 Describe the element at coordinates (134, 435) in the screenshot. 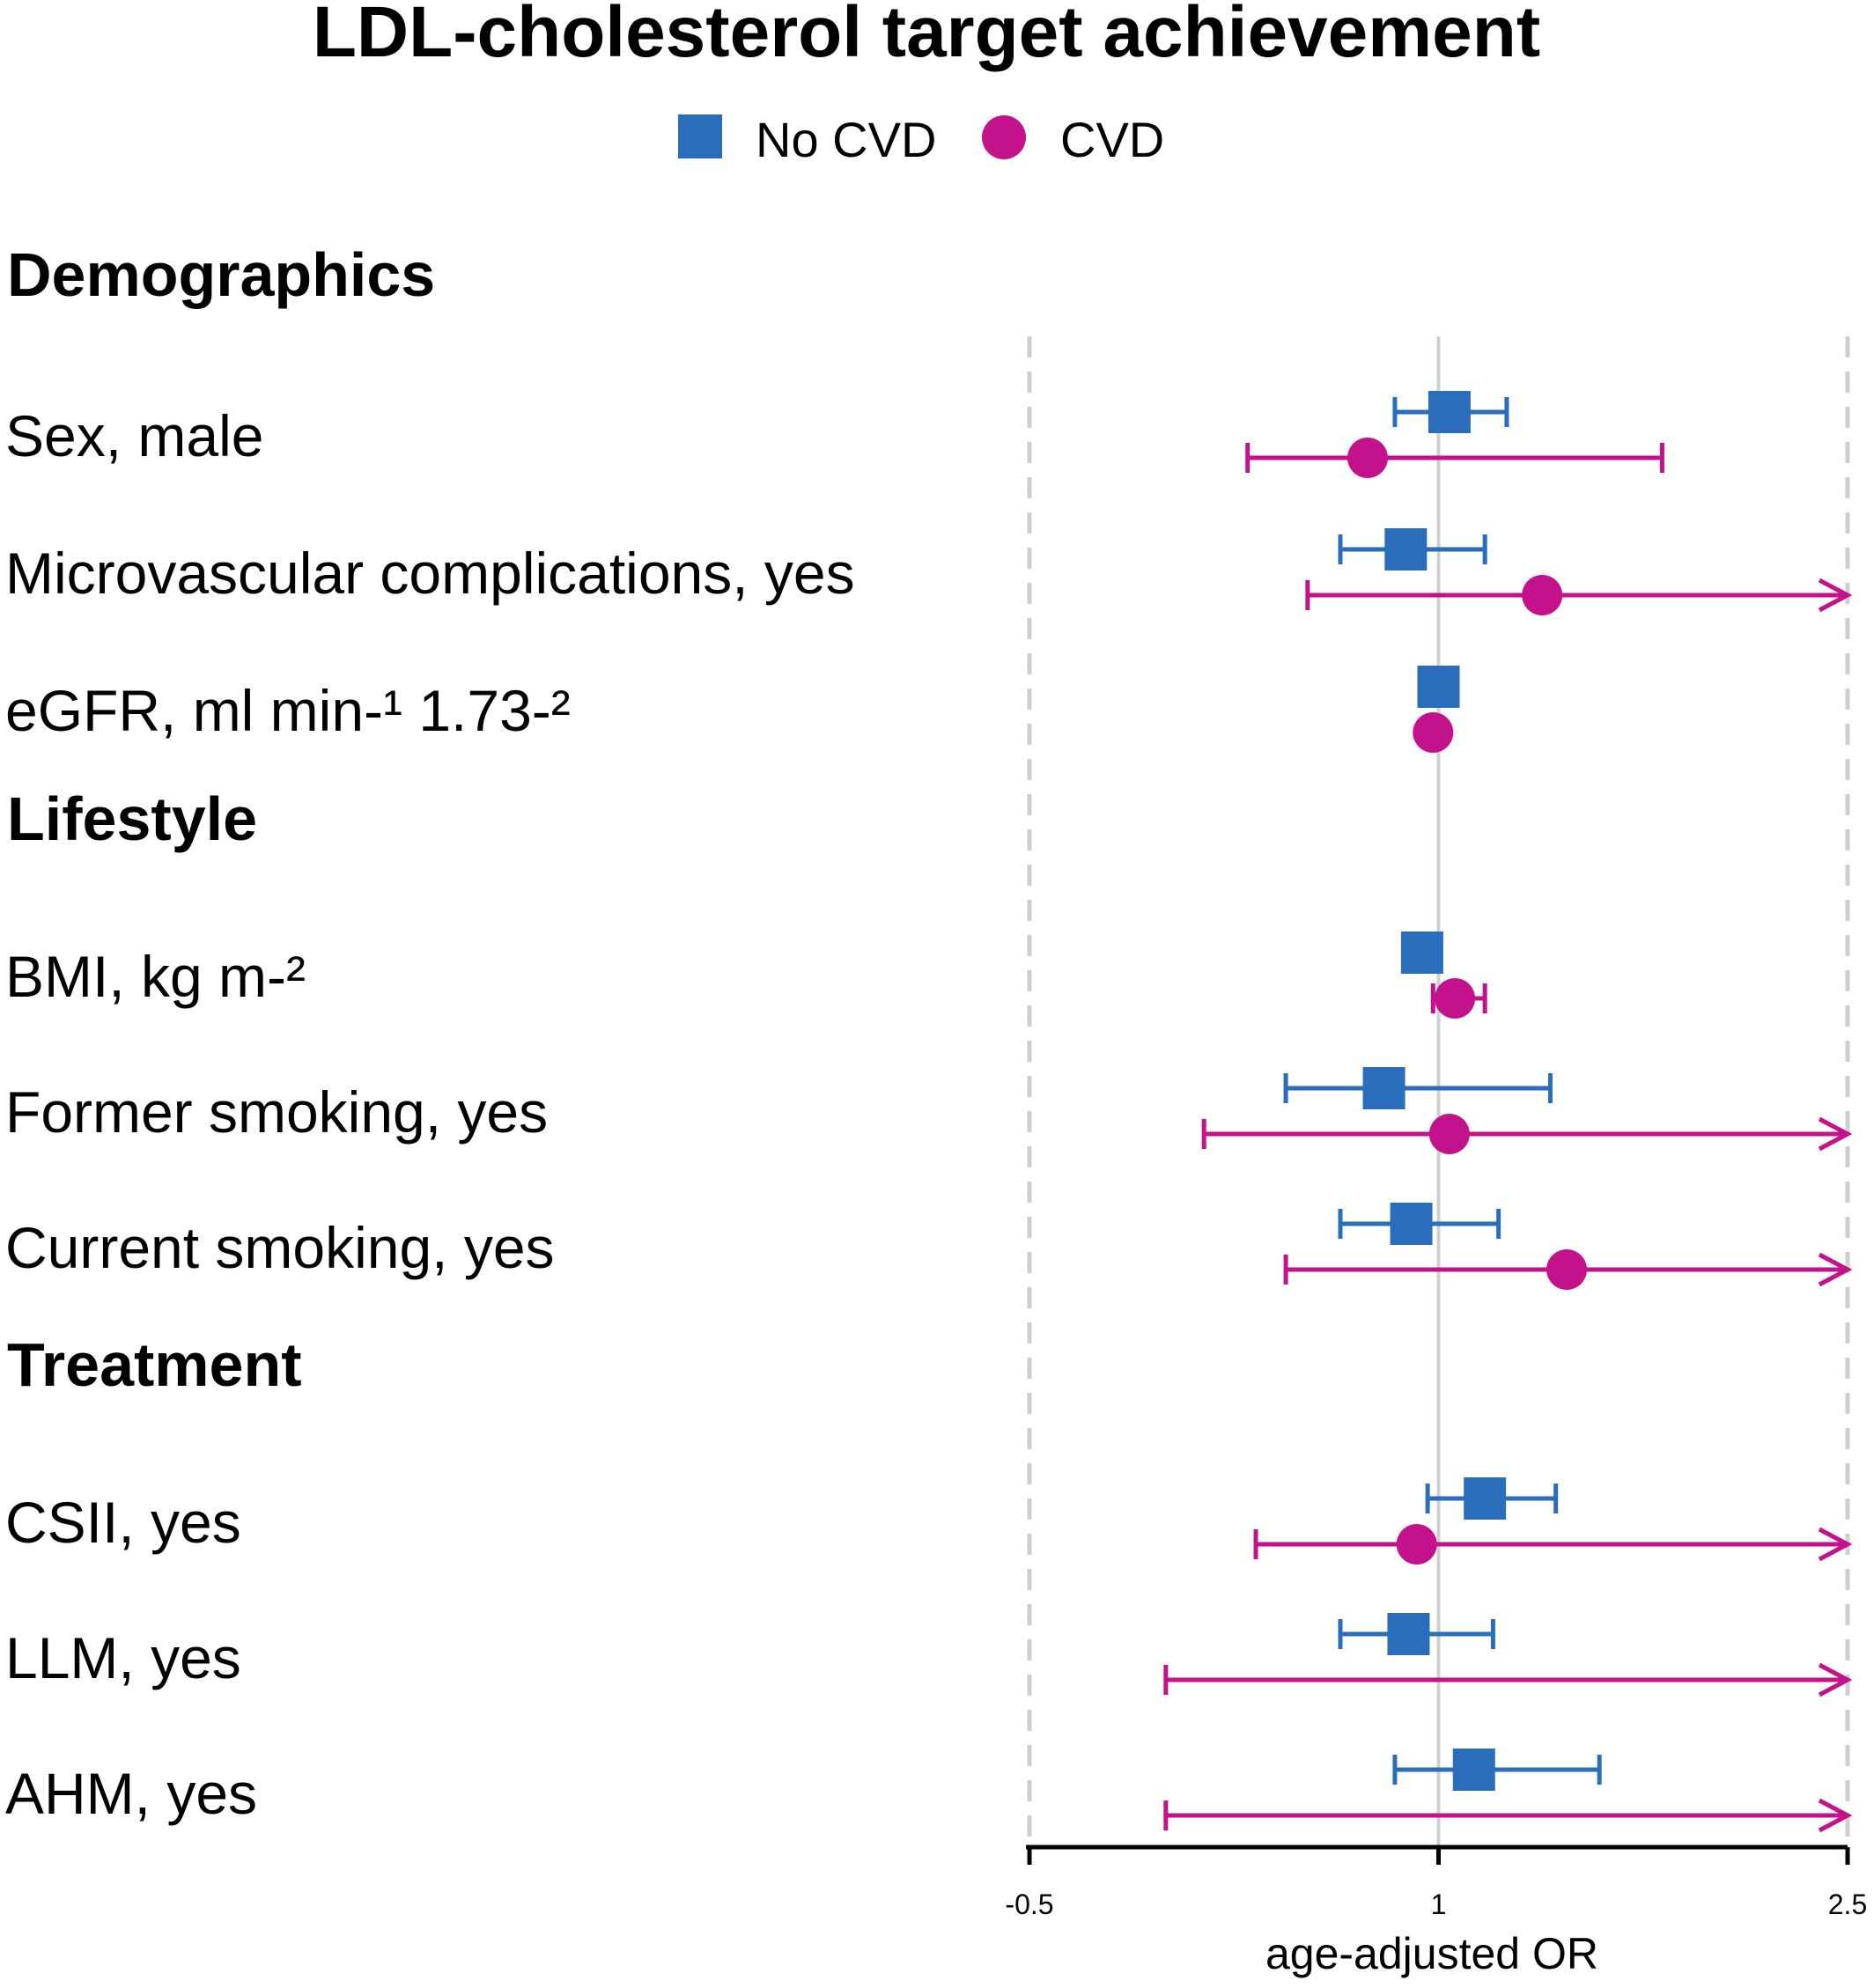

I see `row-label: Sex, male` at that location.